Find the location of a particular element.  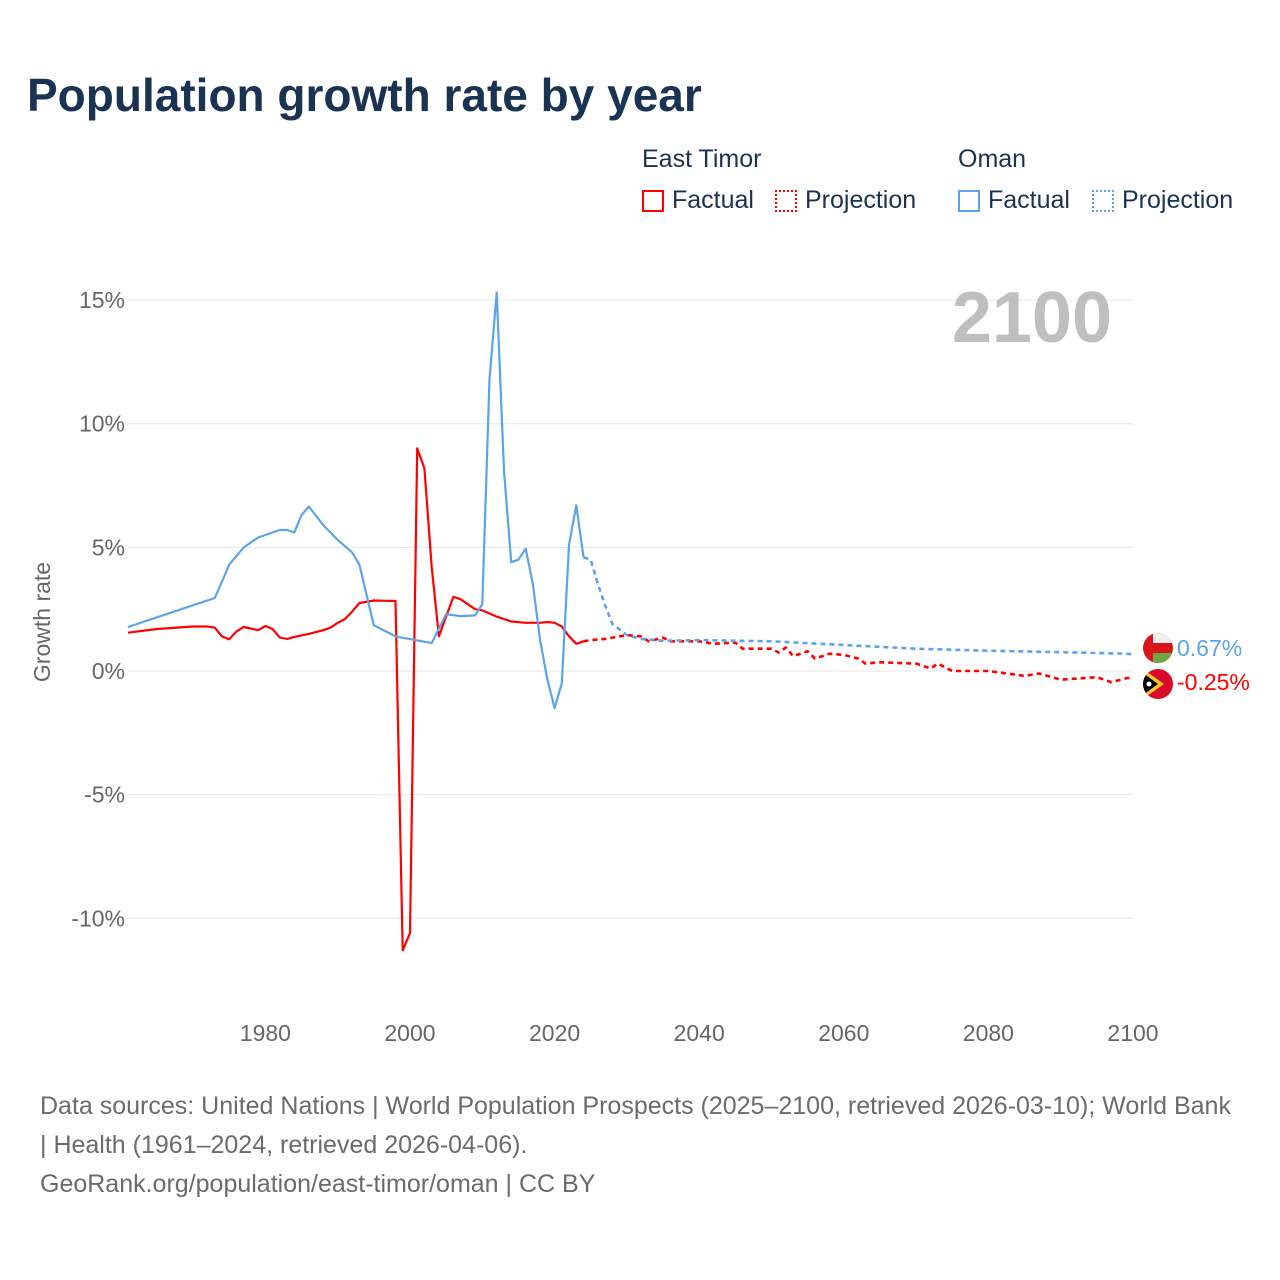

y-tick-label: 0% is located at coordinates (108, 671).